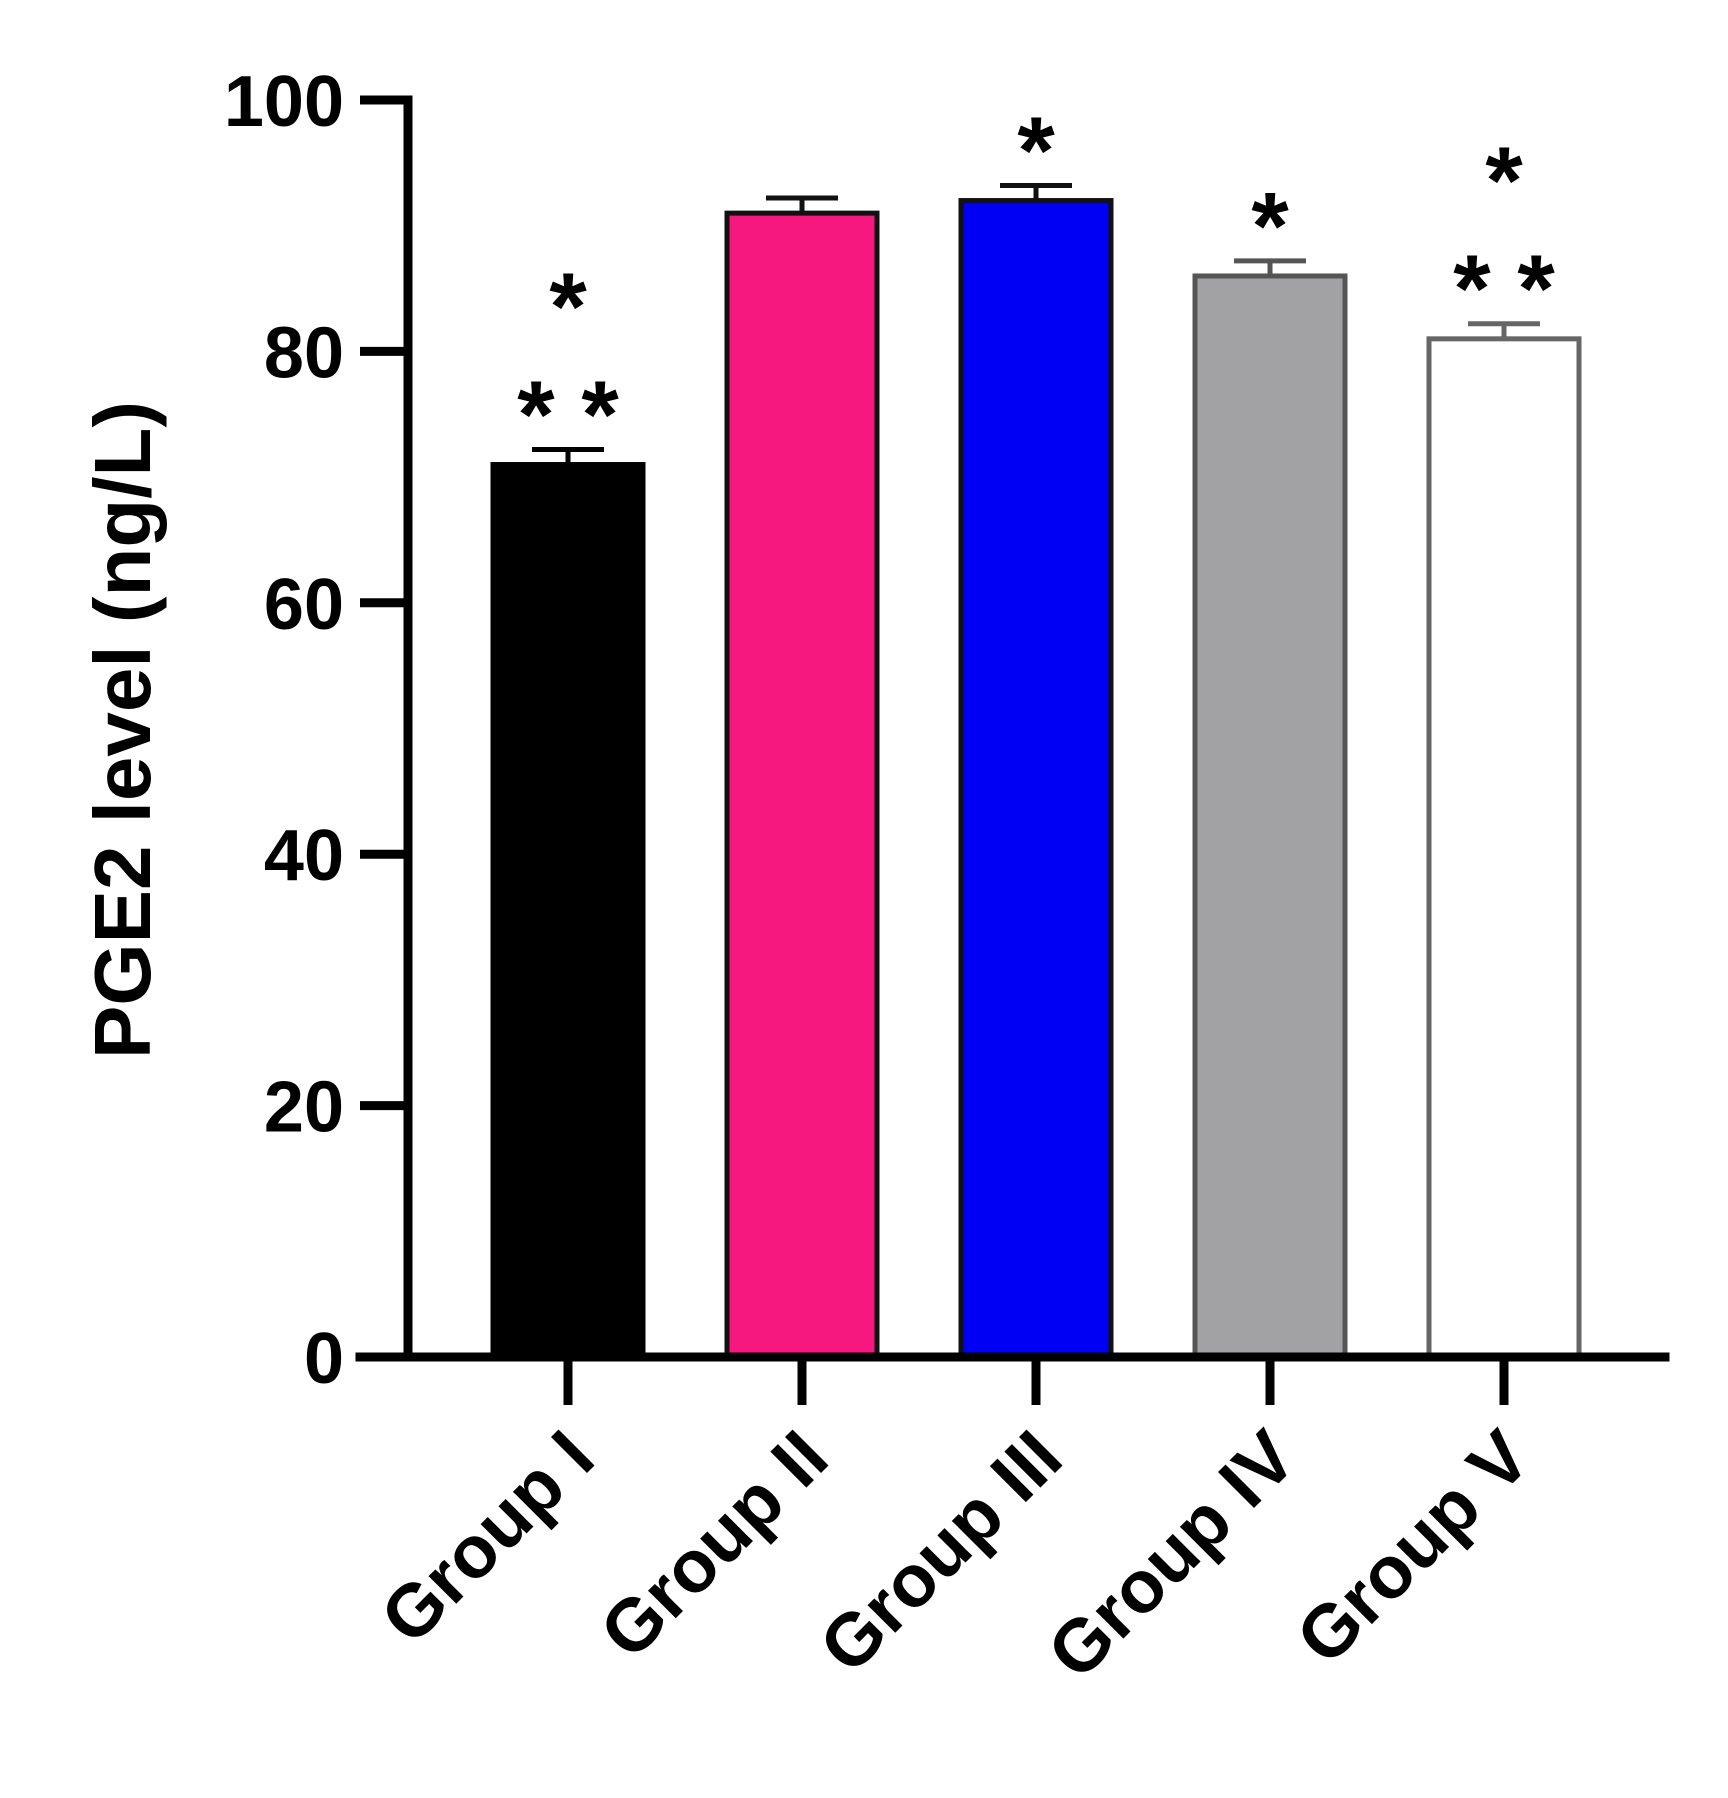 This screenshot has width=1728, height=1798. What do you see at coordinates (1172, 1555) in the screenshot?
I see `x-tick-label: Group IV` at bounding box center [1172, 1555].